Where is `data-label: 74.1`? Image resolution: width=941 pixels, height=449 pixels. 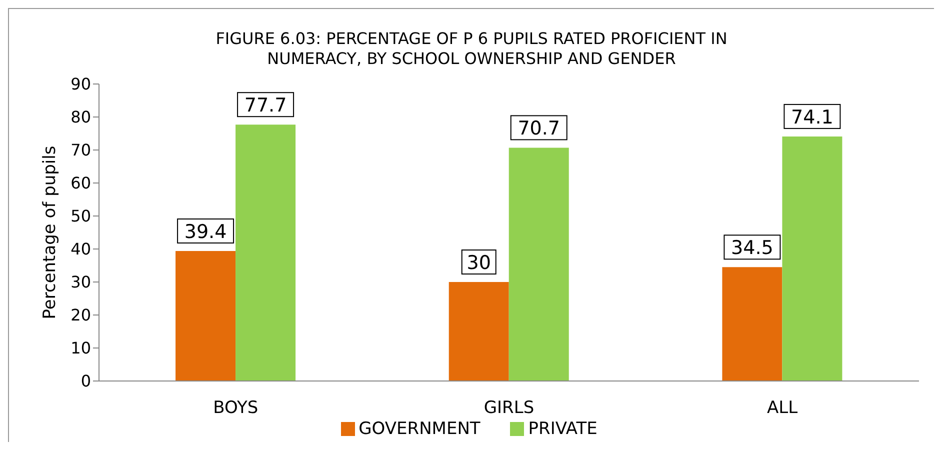
data-label: 74.1 is located at coordinates (812, 117).